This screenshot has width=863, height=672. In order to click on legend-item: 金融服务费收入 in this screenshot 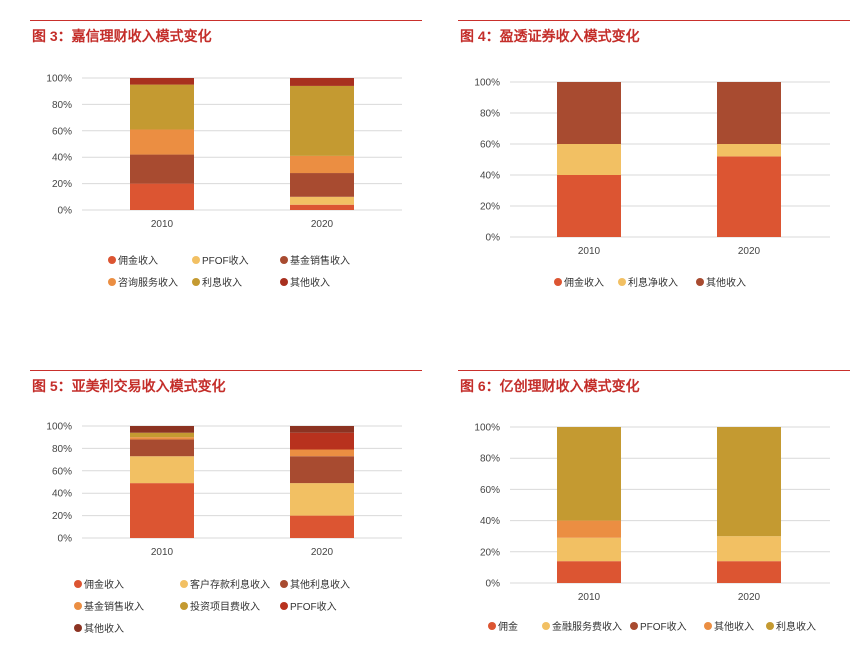, I will do `click(582, 625)`.